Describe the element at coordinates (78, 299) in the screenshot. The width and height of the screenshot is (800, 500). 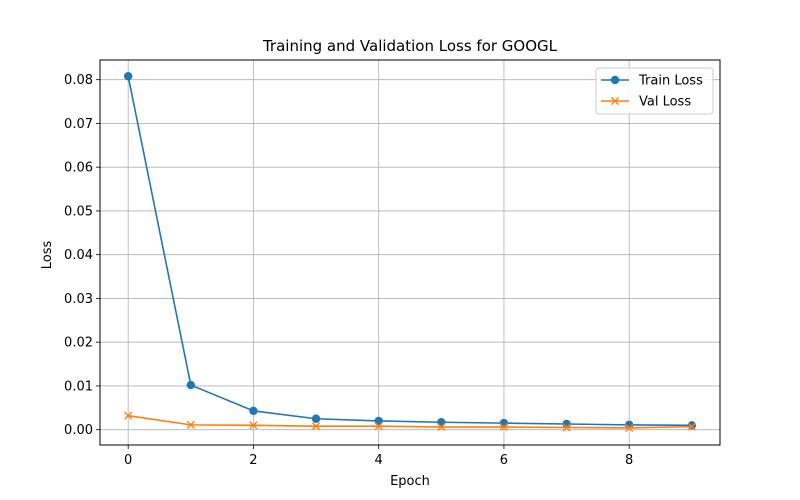
I see `y-tick-label: 0.03` at that location.